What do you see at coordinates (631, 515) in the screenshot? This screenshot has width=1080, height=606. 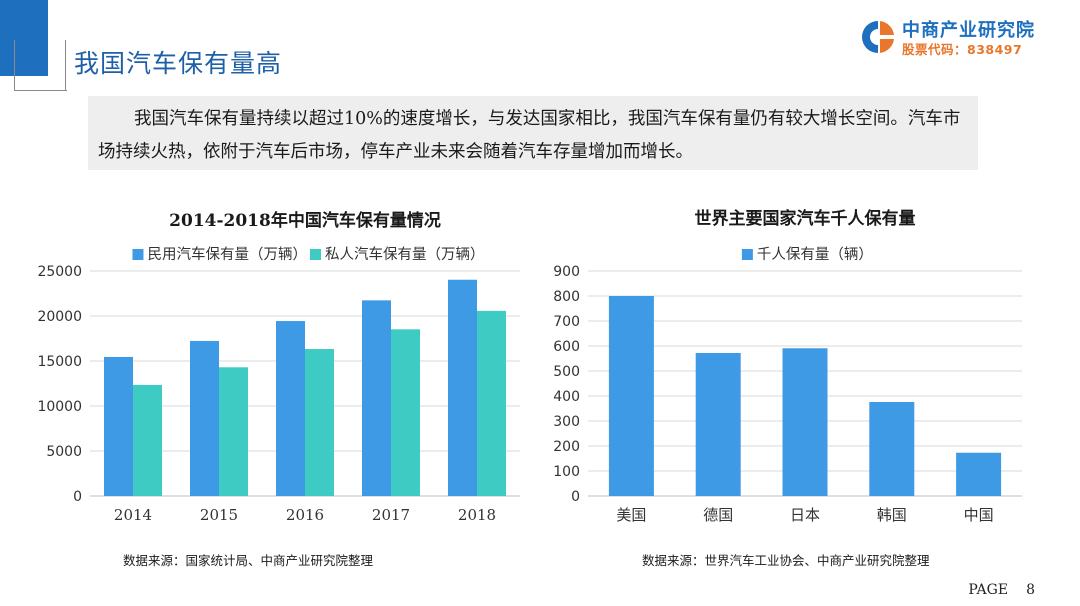 I see `chart2-xtick-0: 美国` at bounding box center [631, 515].